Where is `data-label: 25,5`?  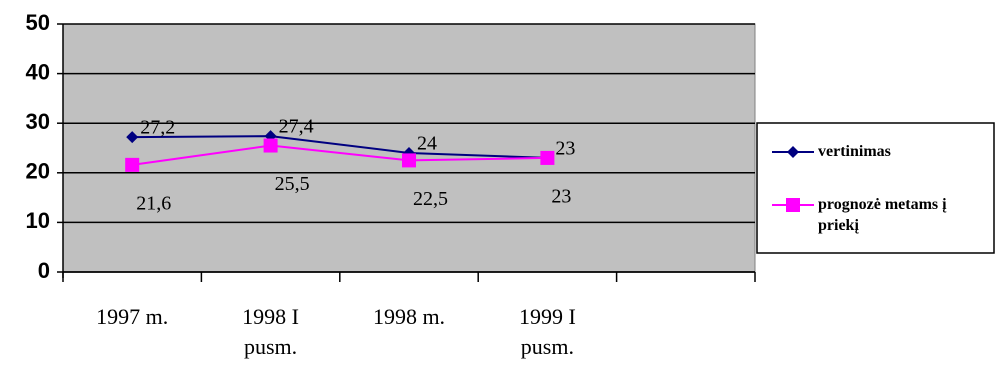
data-label: 25,5 is located at coordinates (292, 184).